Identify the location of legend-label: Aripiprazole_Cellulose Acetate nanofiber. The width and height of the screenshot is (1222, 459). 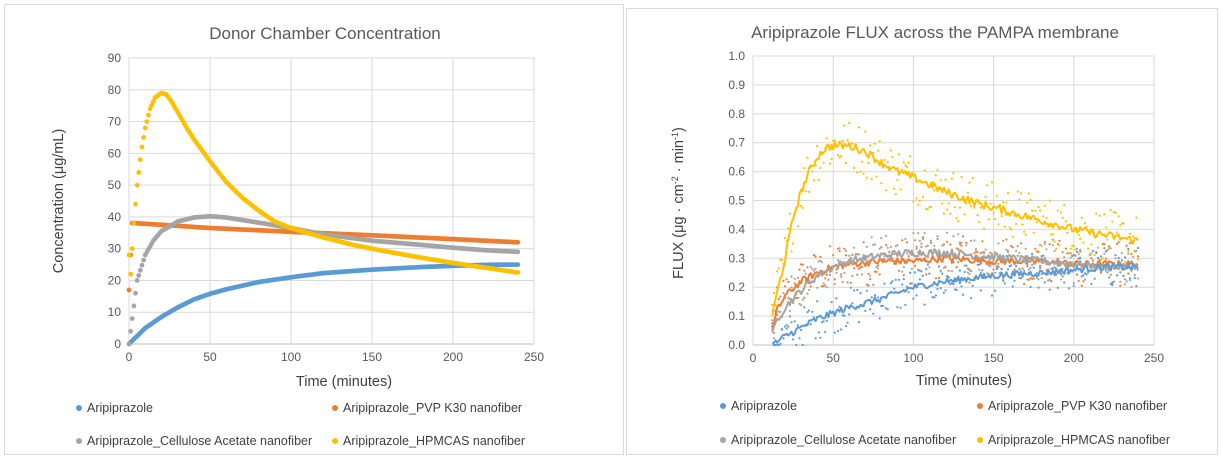
(199, 441).